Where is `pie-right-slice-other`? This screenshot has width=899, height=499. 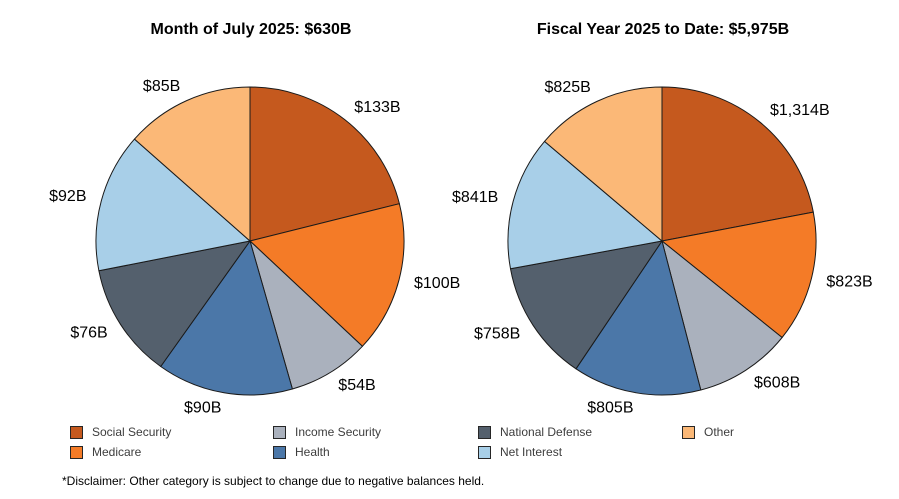
pie-right-slice-other is located at coordinates (603, 164).